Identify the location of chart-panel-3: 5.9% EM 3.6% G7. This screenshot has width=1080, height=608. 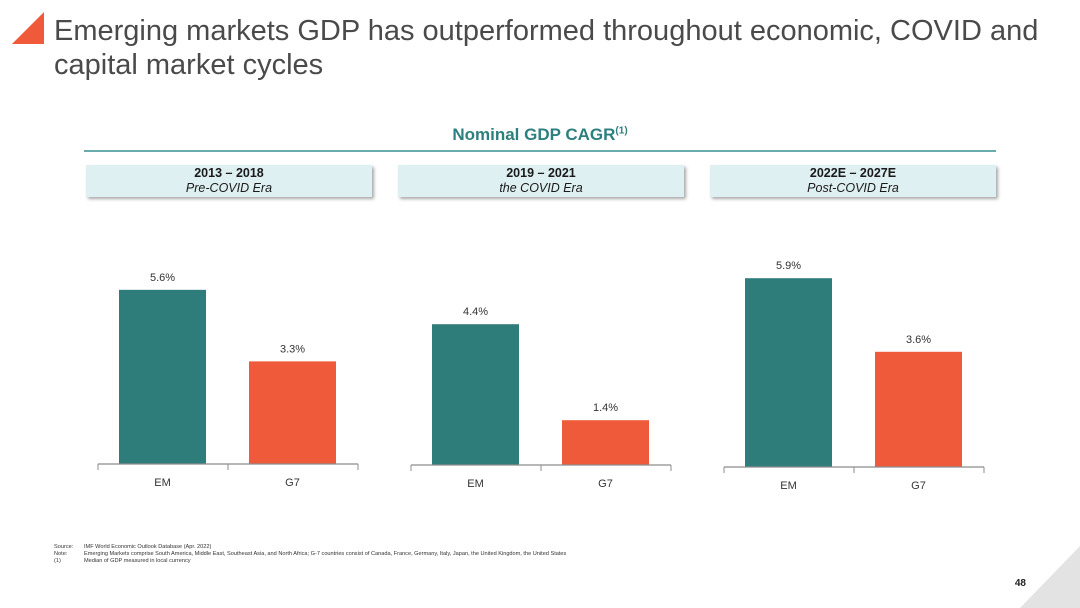
(854, 376).